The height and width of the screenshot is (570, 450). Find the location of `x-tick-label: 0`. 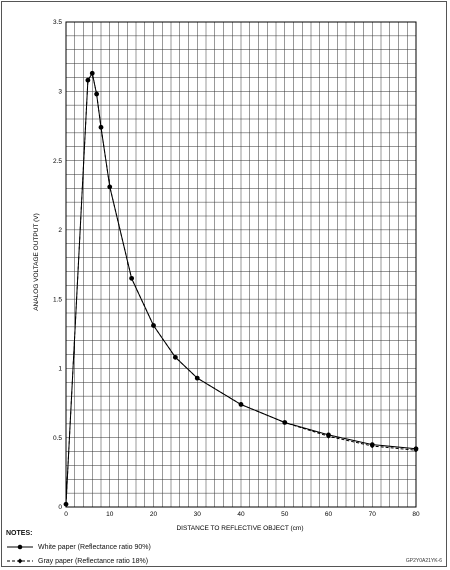

x-tick-label: 0 is located at coordinates (66, 514).